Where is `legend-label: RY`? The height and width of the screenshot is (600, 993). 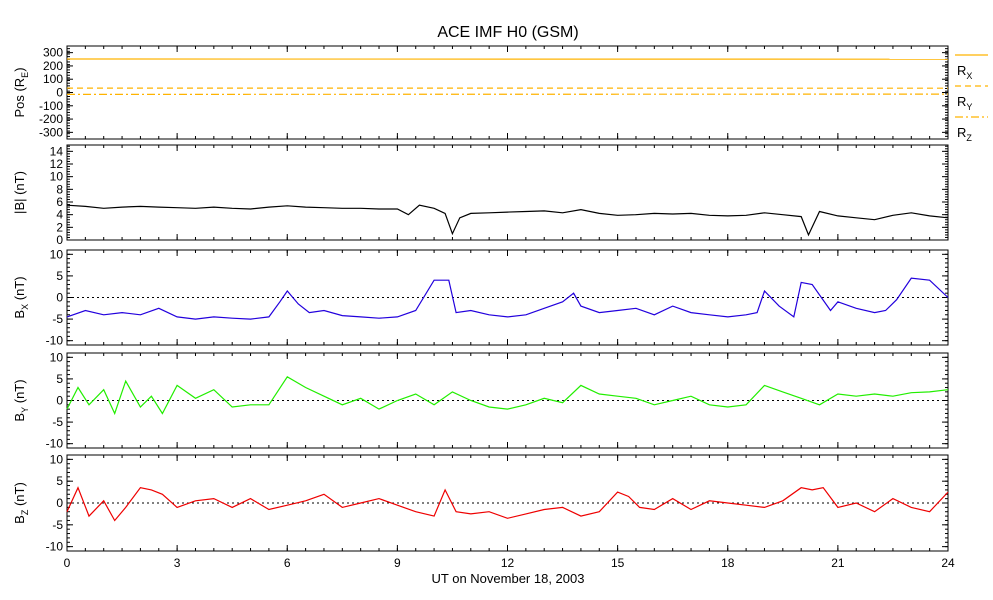 legend-label: RY is located at coordinates (964, 103).